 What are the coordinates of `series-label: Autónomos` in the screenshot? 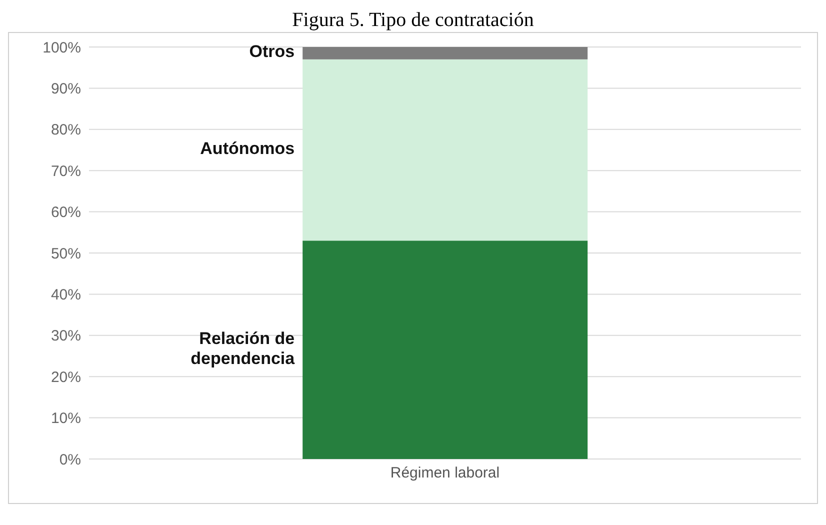 It's located at (247, 148).